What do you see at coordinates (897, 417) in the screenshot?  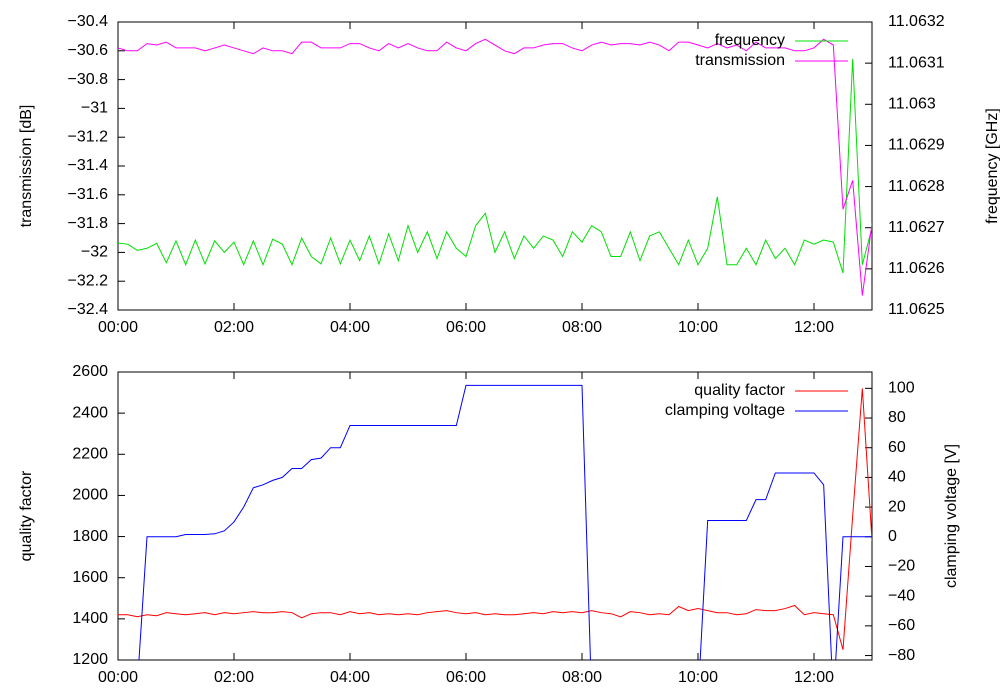 I see `y2-tick-label: 80` at bounding box center [897, 417].